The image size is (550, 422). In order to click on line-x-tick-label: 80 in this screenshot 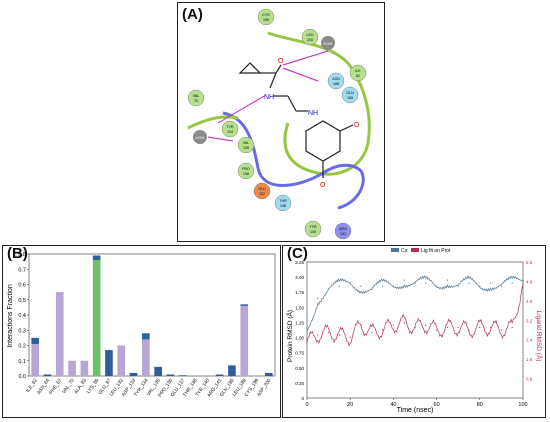, I will do `click(480, 405)`.